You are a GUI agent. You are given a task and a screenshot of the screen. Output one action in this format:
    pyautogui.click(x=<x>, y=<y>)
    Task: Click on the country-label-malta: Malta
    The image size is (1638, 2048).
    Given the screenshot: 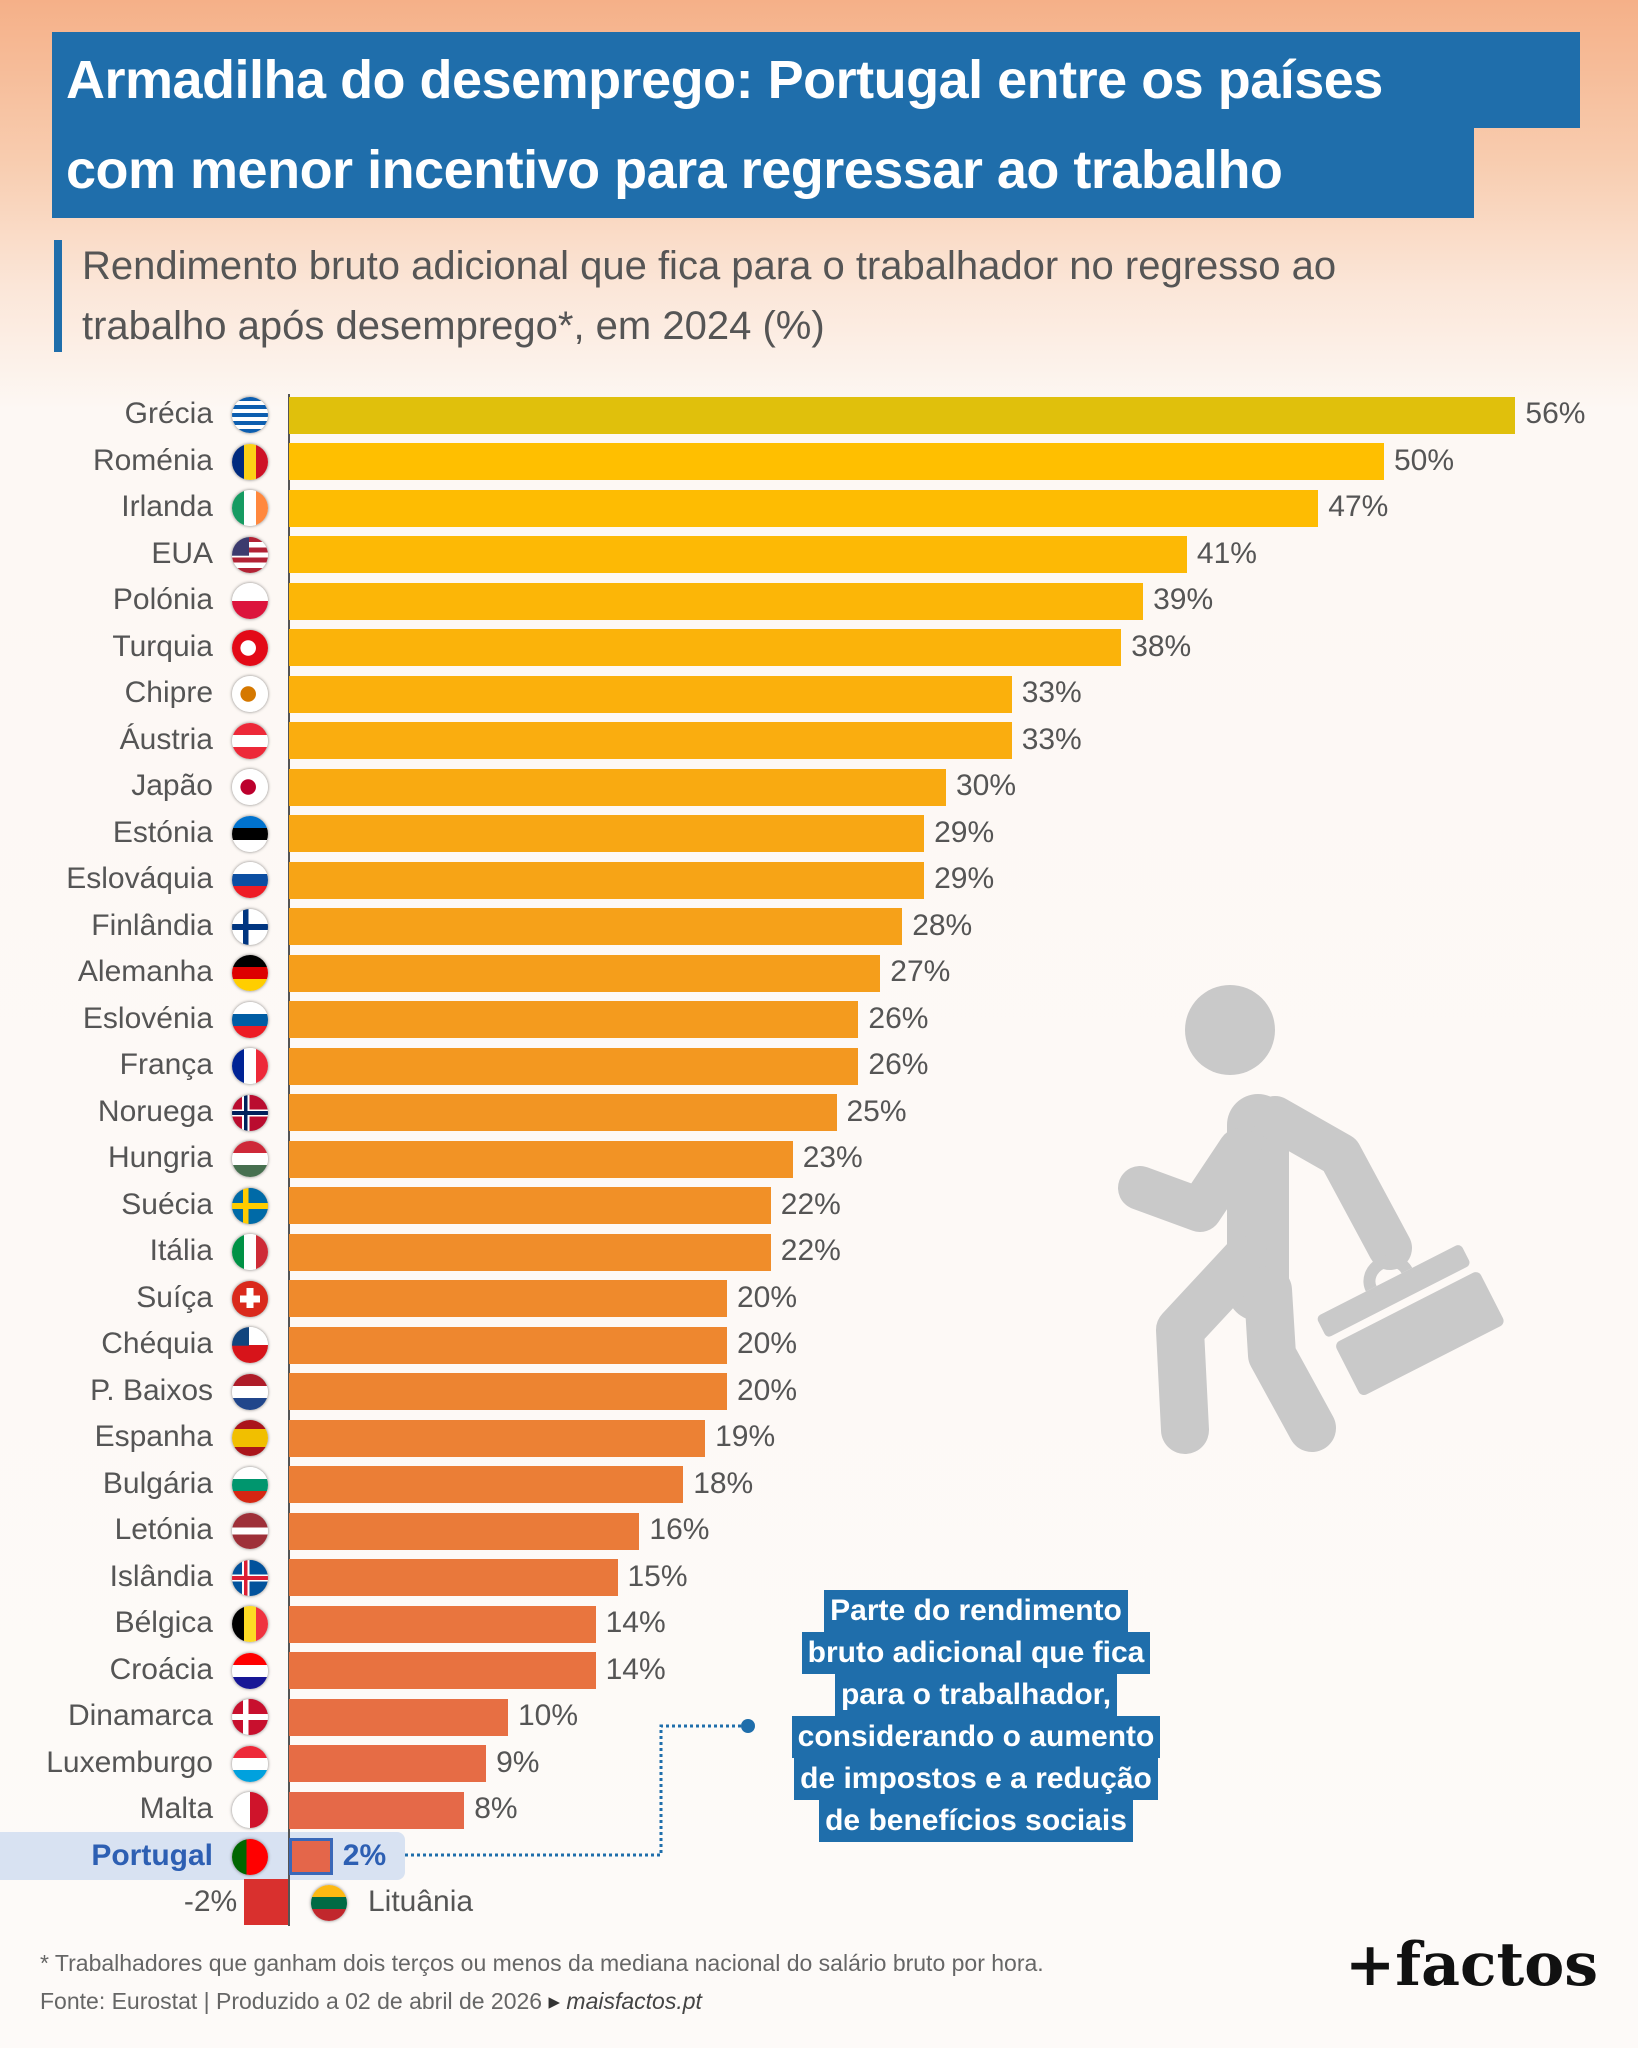 What is the action you would take?
    pyautogui.click(x=176, y=1808)
    